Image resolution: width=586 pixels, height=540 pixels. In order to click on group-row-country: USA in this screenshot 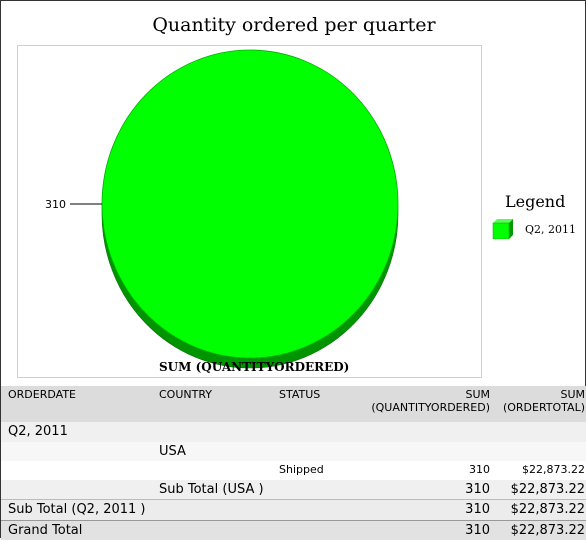, I will do `click(293, 451)`.